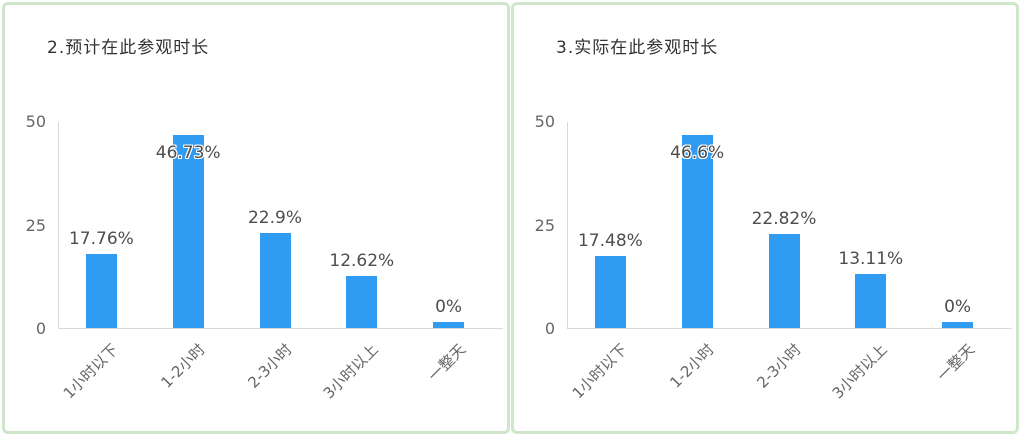  I want to click on chart-title: 2.预计在此参观时长, so click(128, 48).